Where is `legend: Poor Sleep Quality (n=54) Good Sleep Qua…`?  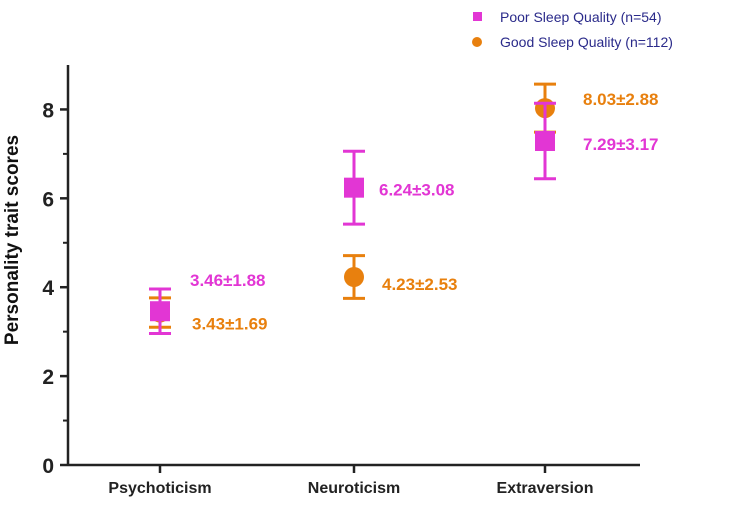 legend: Poor Sleep Quality (n=54) Good Sleep Qua… is located at coordinates (572, 29).